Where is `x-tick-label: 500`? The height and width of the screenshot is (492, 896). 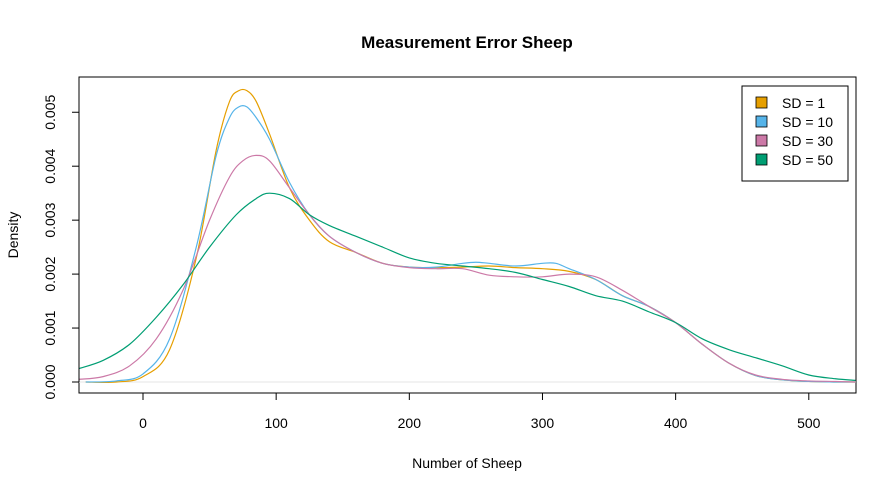
x-tick-label: 500 is located at coordinates (809, 423).